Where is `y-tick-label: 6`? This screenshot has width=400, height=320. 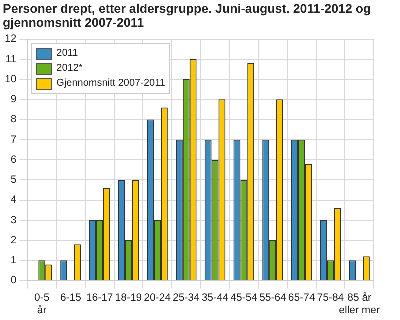 y-tick-label: 6 is located at coordinates (13, 160).